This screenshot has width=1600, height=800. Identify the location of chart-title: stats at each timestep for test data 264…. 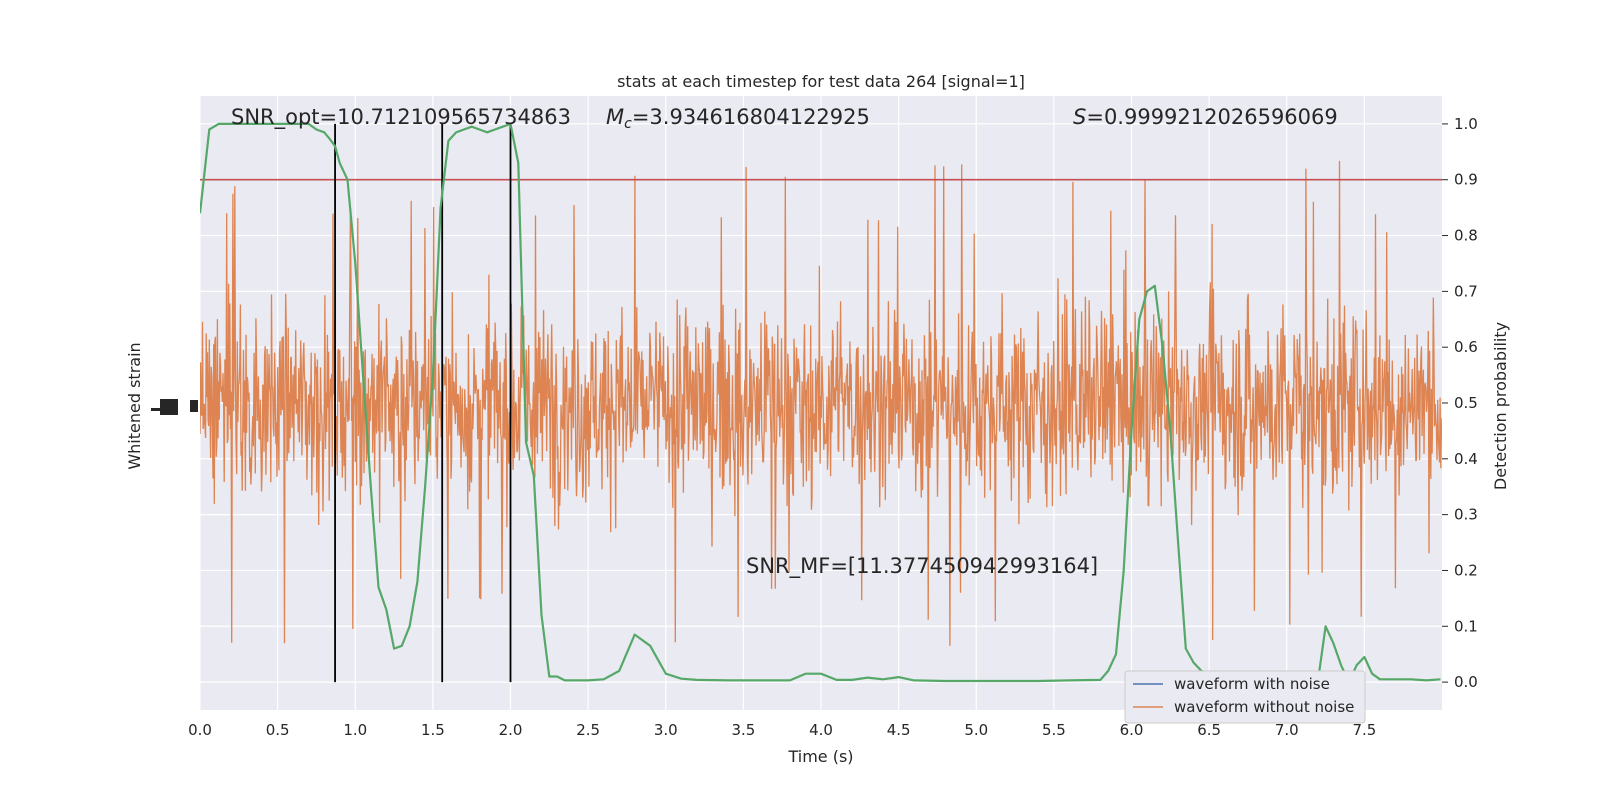
(821, 81).